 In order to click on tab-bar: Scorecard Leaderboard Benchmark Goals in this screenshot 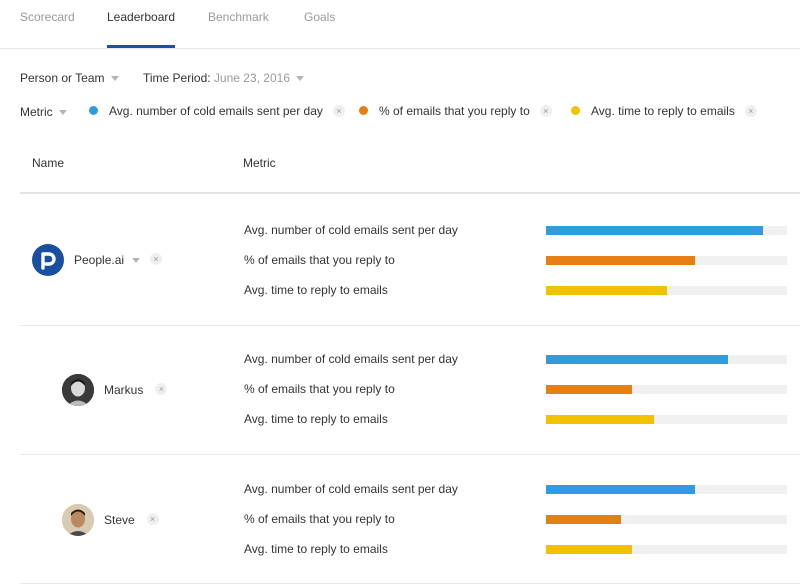, I will do `click(400, 24)`.